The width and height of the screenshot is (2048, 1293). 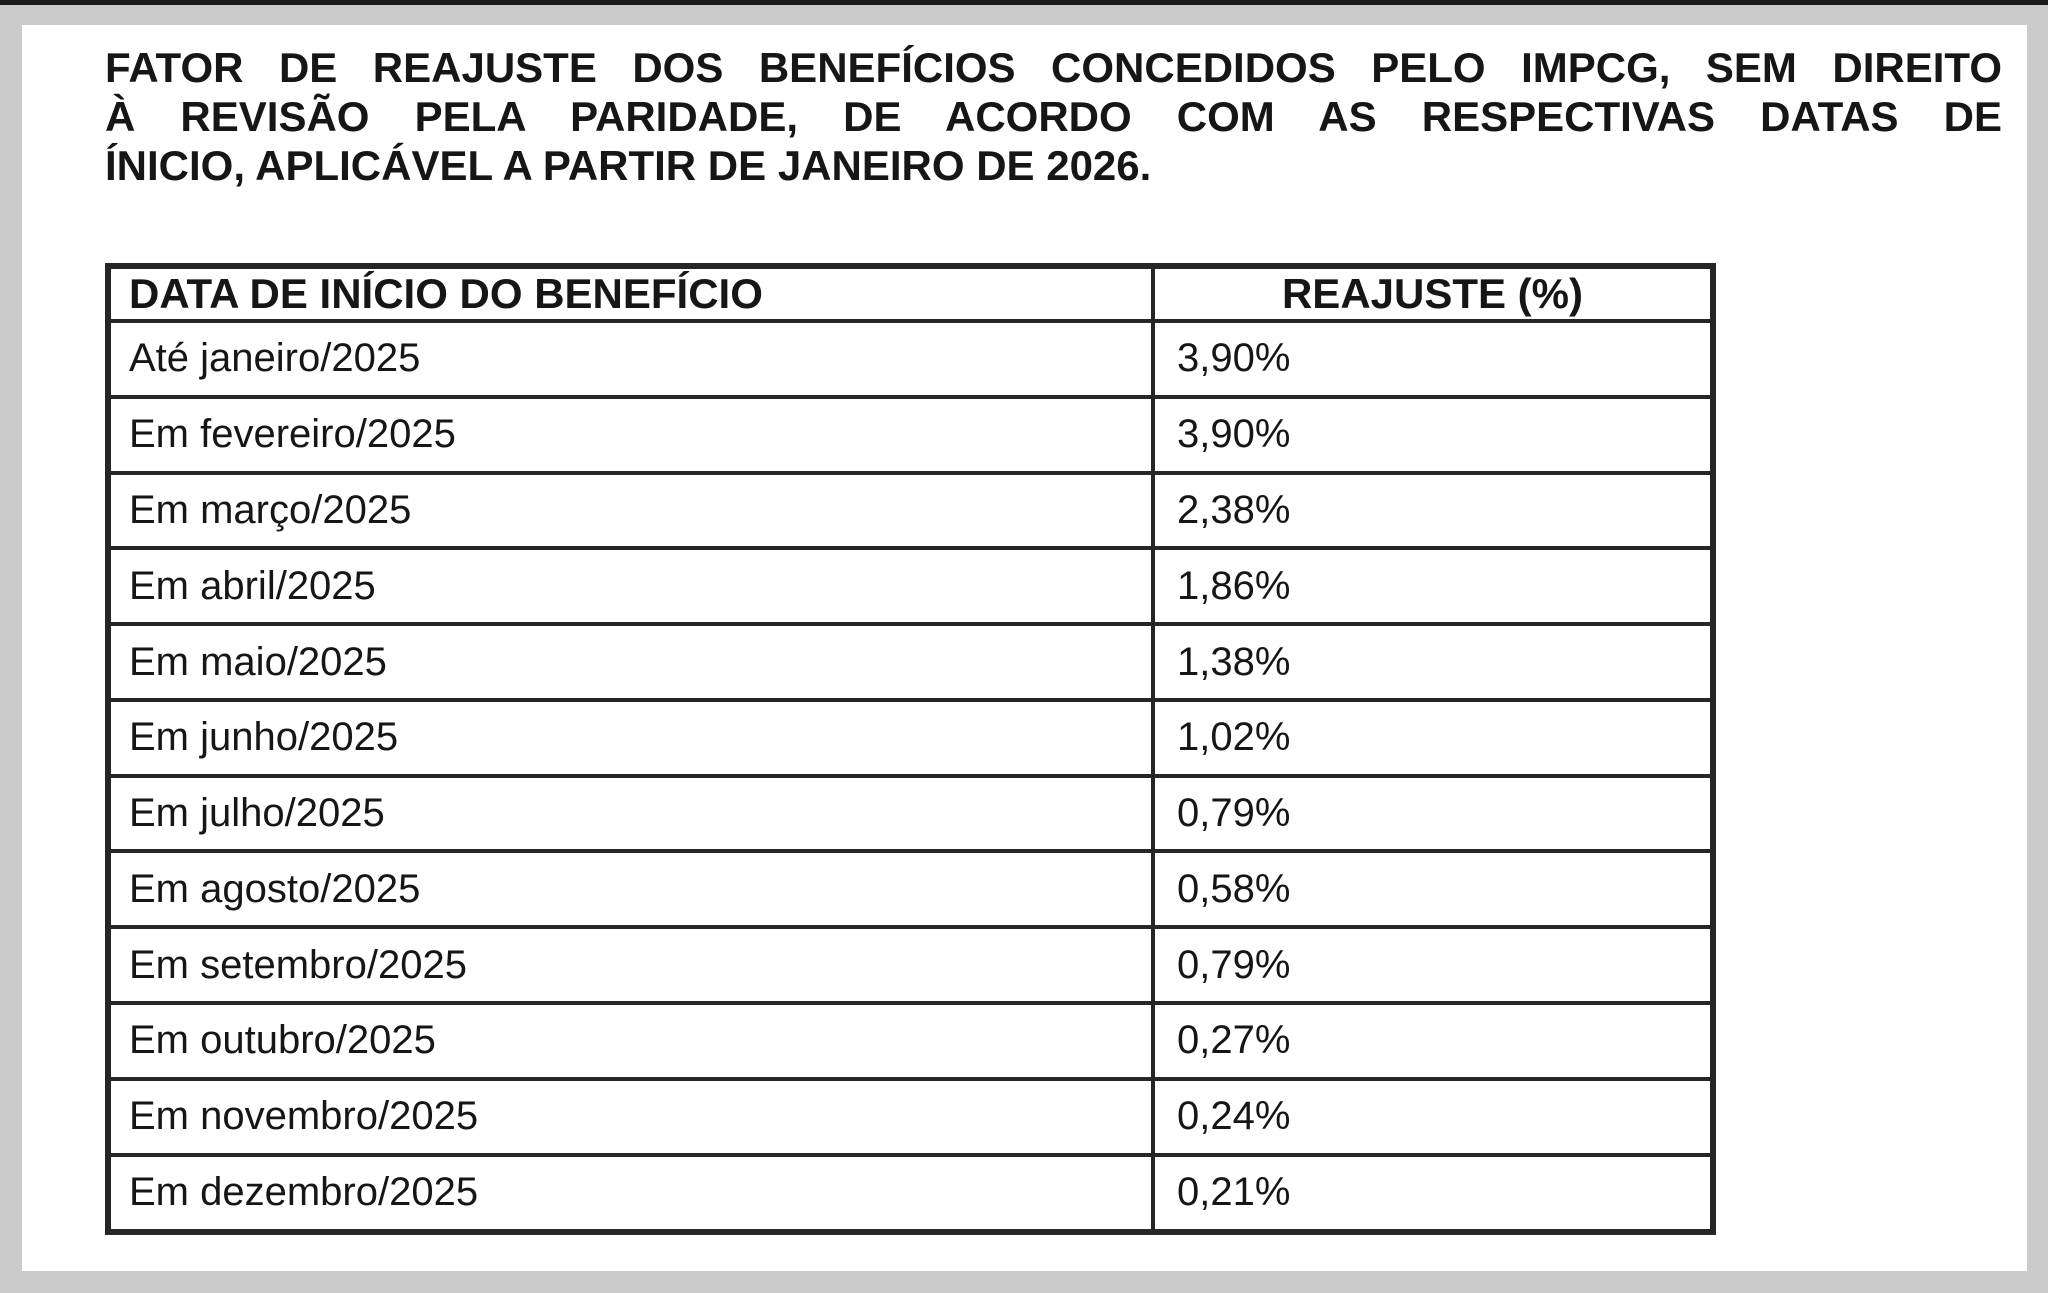 What do you see at coordinates (630, 1193) in the screenshot?
I see `cell-benefit-start-date: Em dezembro/2025` at bounding box center [630, 1193].